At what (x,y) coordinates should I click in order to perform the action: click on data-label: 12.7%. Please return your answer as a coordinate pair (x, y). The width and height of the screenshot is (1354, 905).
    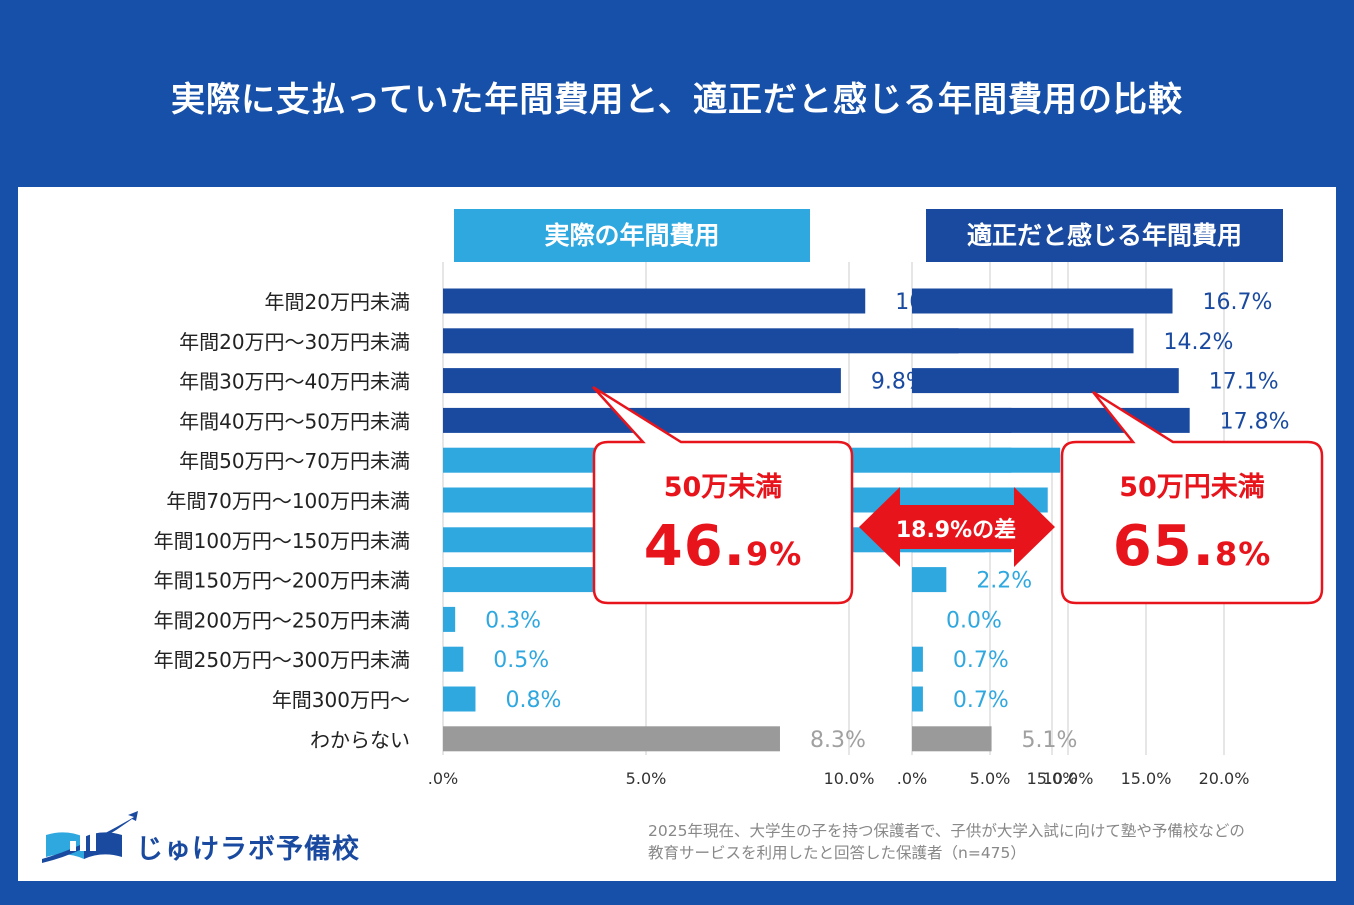
    Looking at the image, I should click on (1024, 342).